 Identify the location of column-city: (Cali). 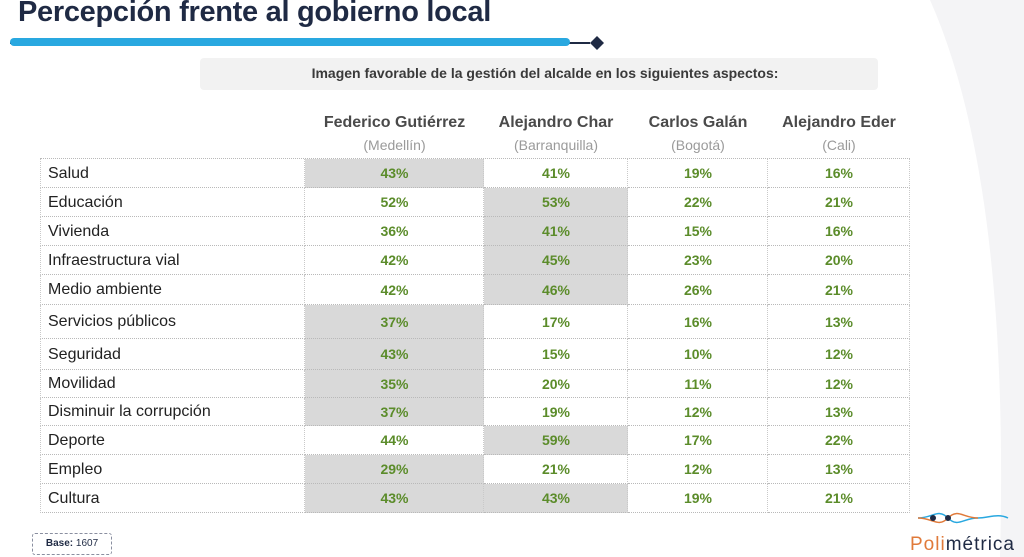
(839, 145).